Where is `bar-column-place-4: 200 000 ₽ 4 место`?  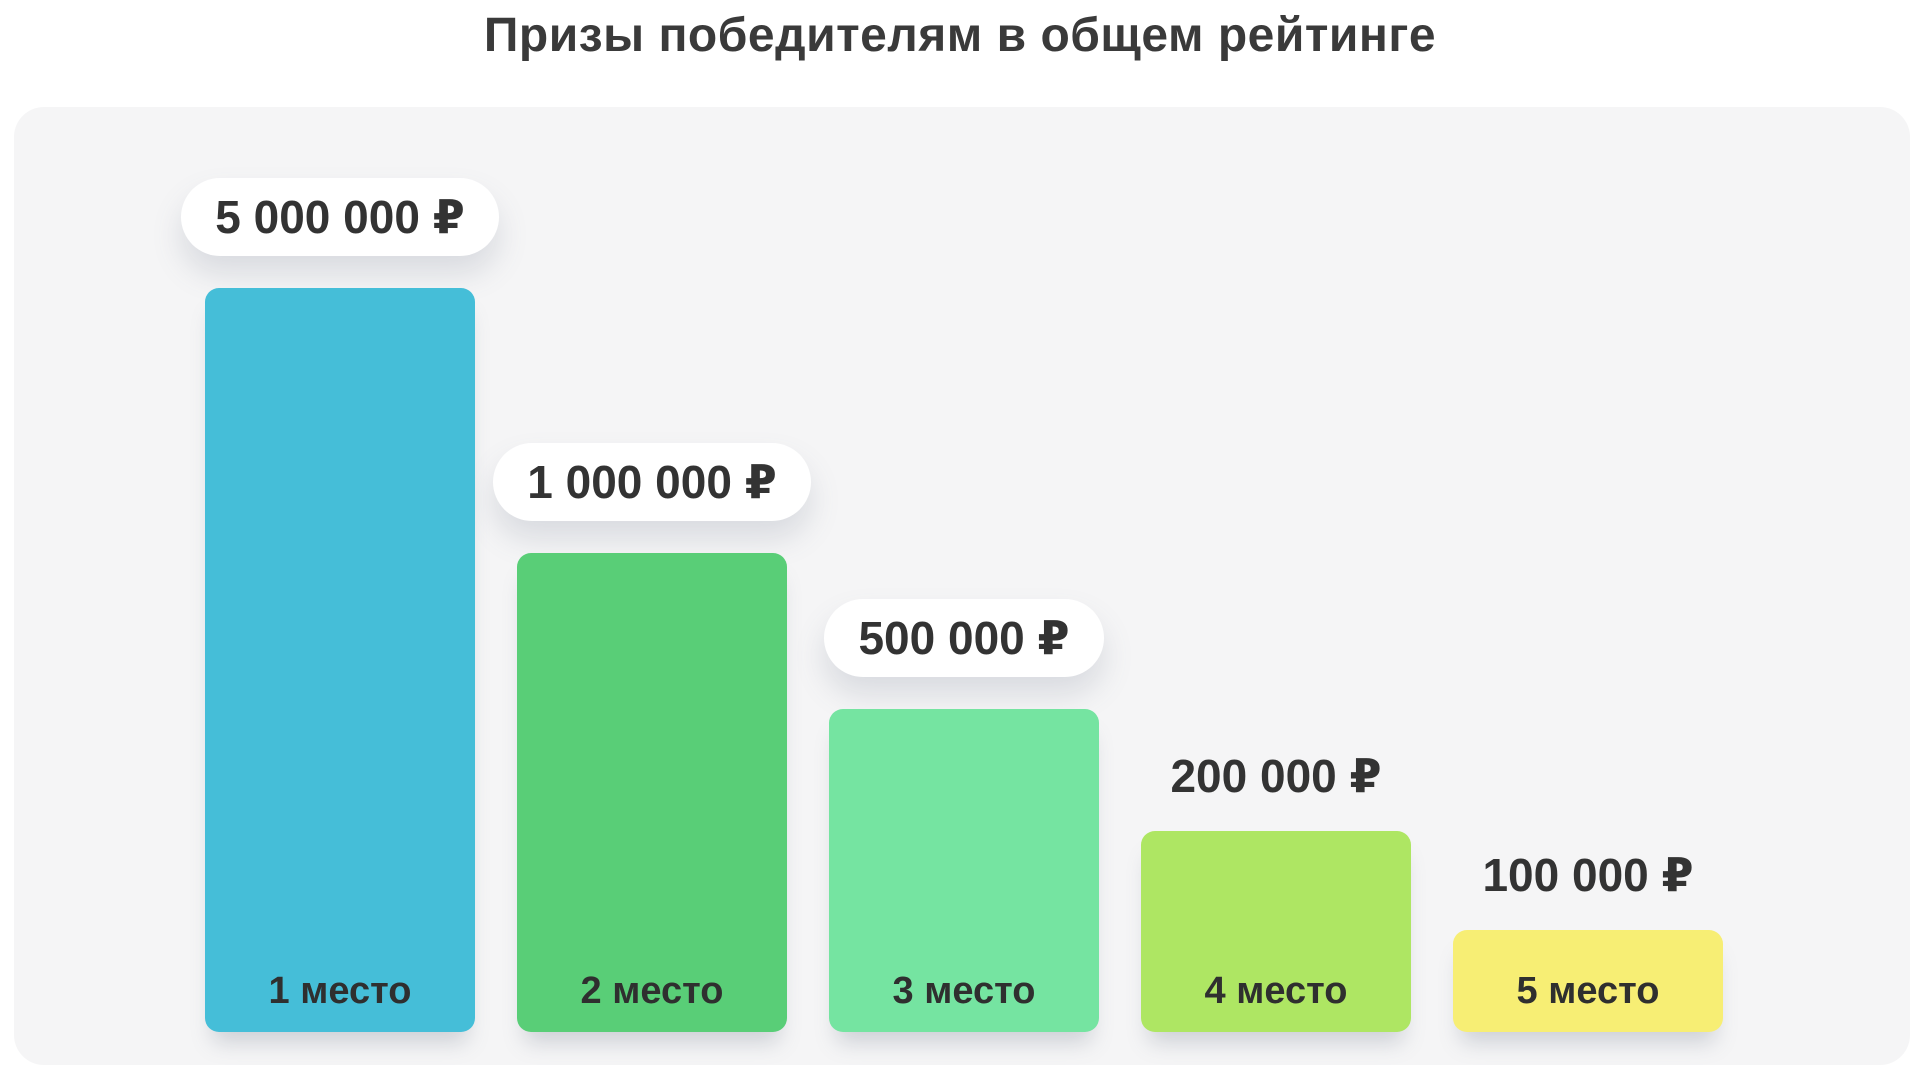
bar-column-place-4: 200 000 ₽ 4 место is located at coordinates (1276, 892).